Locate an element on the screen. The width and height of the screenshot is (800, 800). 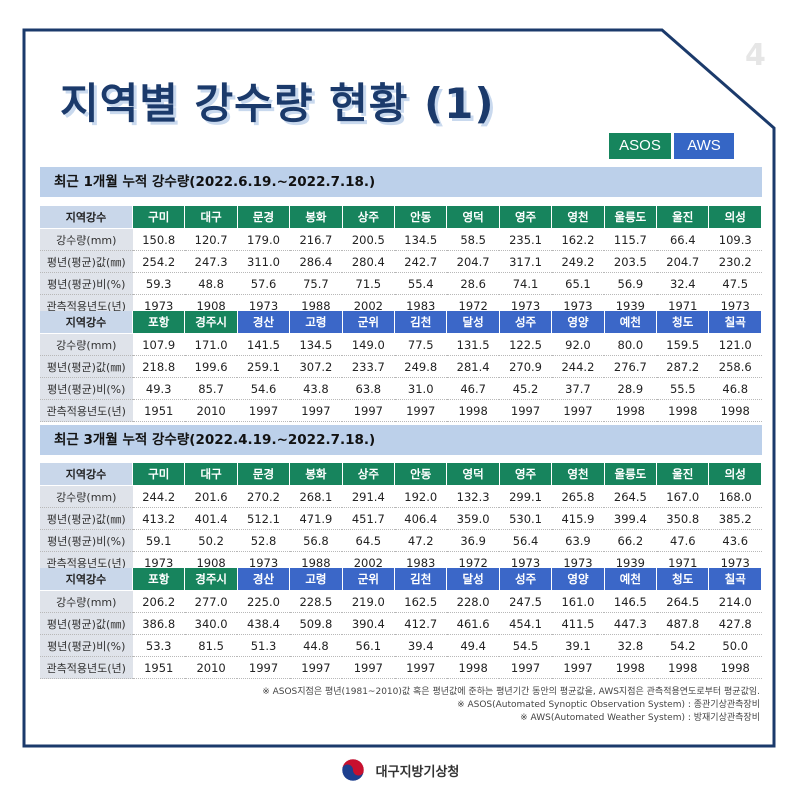
table-cell: 120.7 is located at coordinates (211, 239).